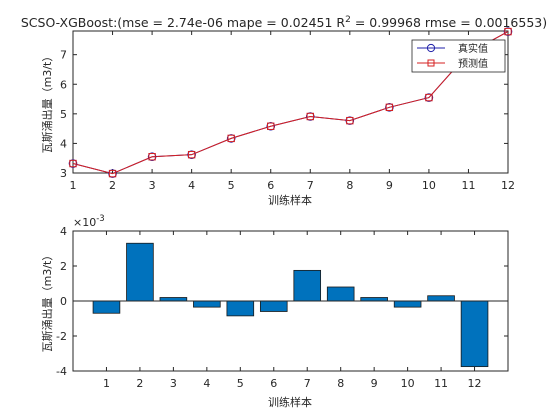 The image size is (560, 420). I want to click on top-xtick-label: 1, so click(73, 185).